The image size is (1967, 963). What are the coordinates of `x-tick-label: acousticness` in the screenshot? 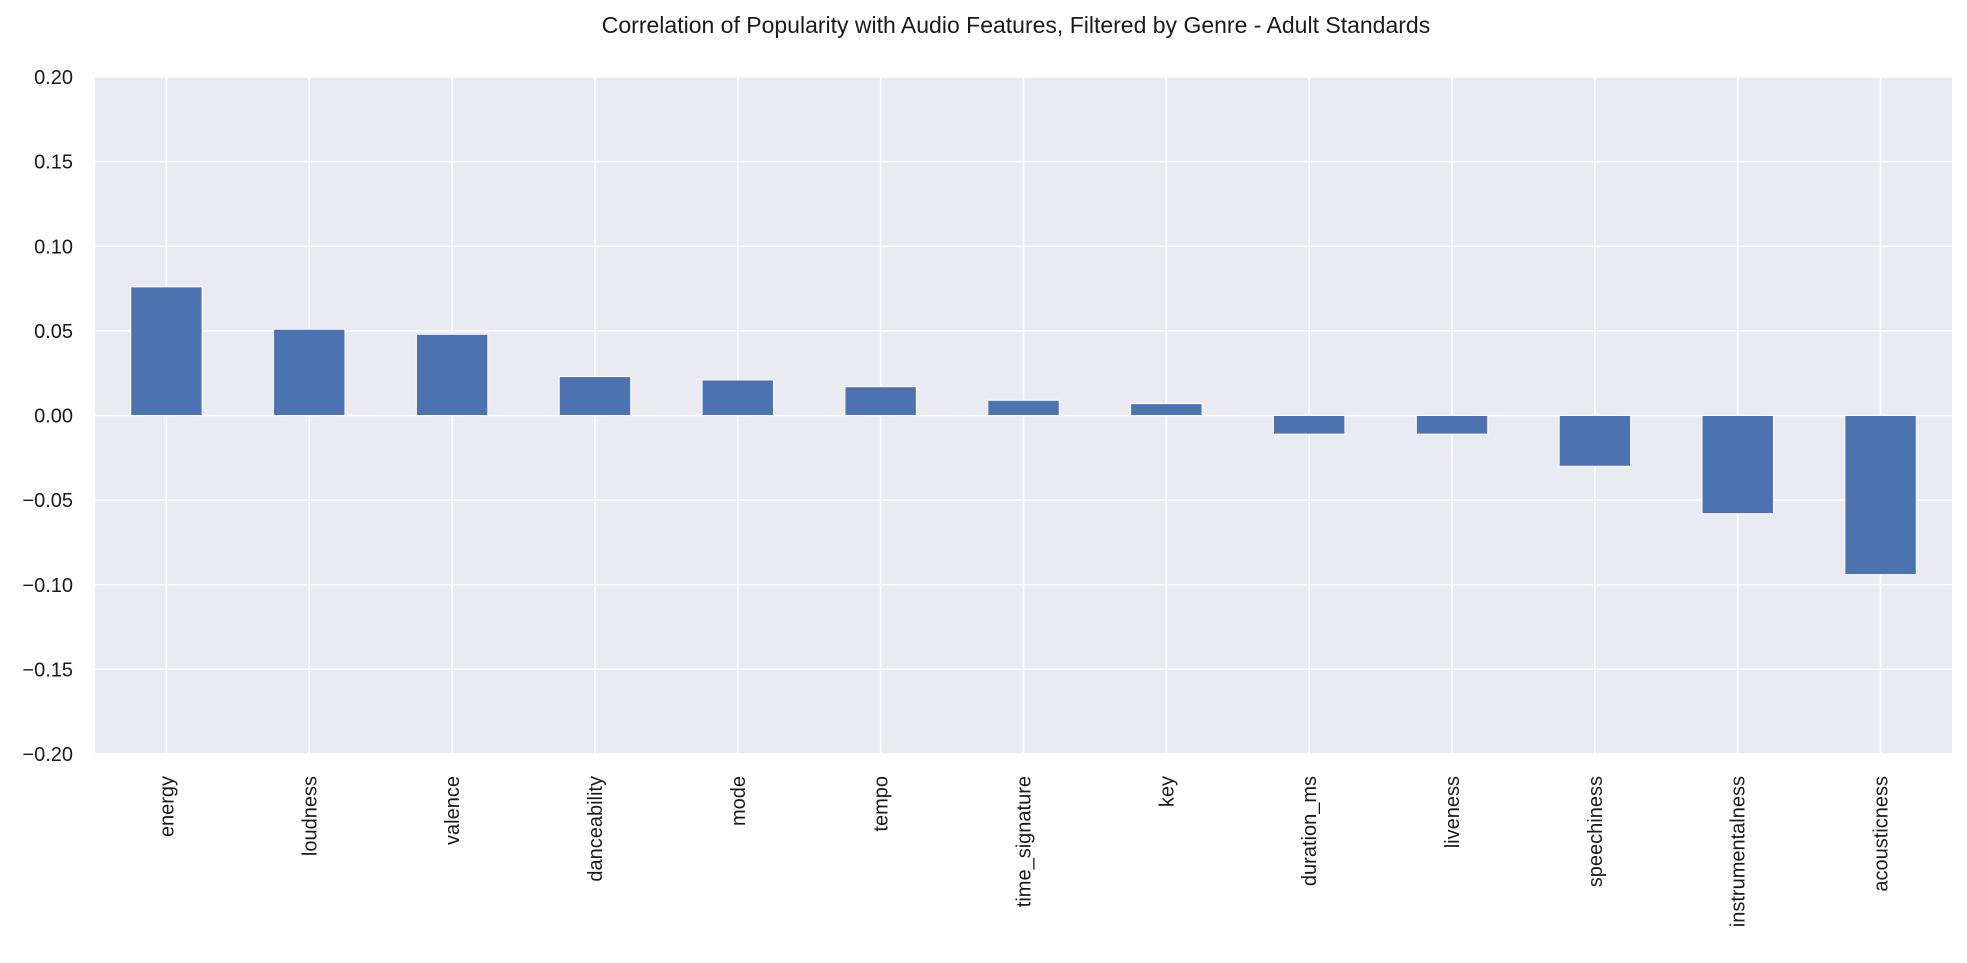 It's located at (1882, 834).